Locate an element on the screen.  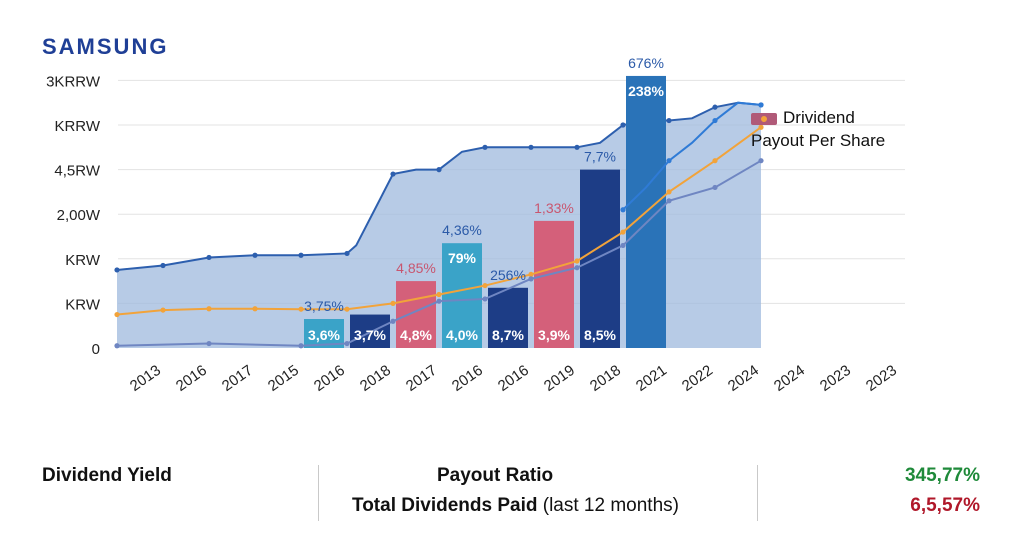
bar-top-label: 3,75% is located at coordinates (324, 306).